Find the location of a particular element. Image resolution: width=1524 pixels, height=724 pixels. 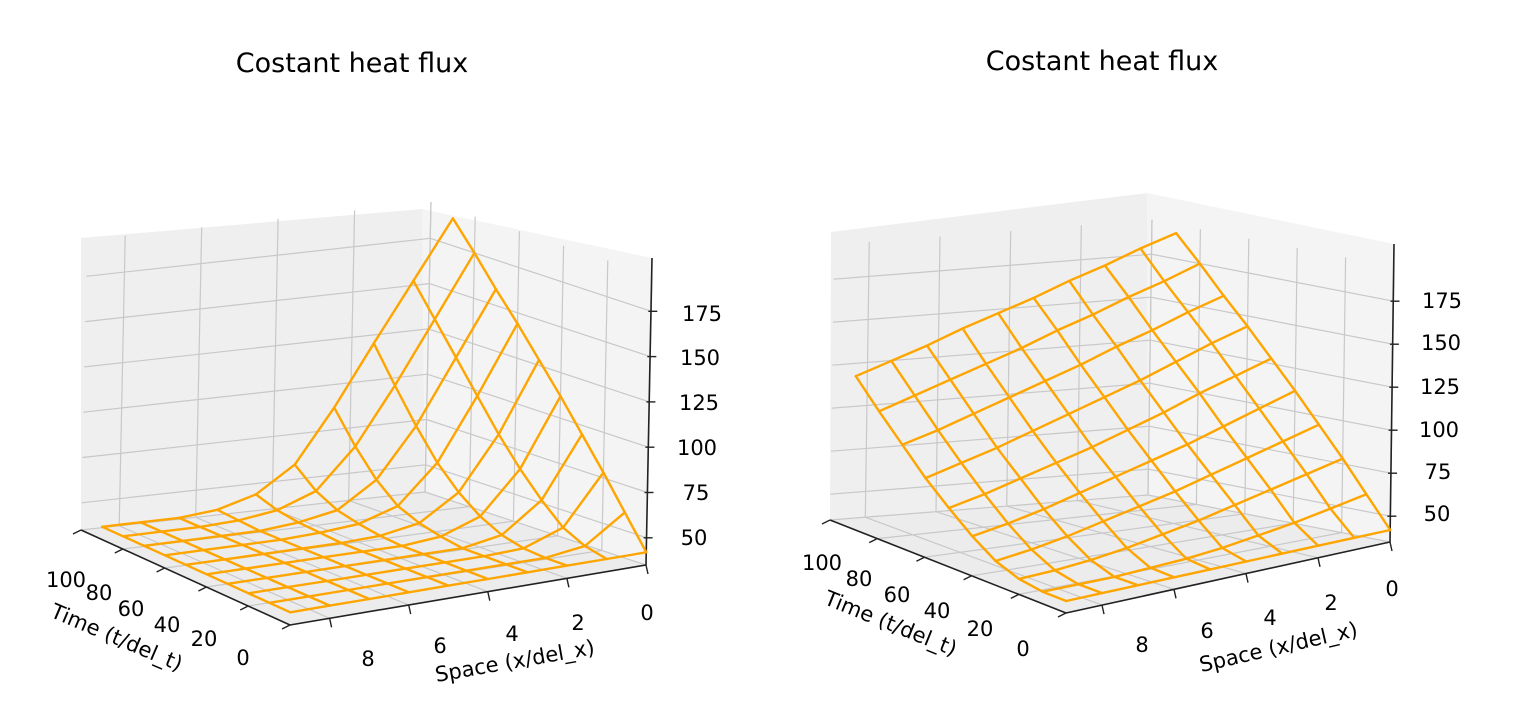

y-tick-right-2: 2 is located at coordinates (1330, 603).